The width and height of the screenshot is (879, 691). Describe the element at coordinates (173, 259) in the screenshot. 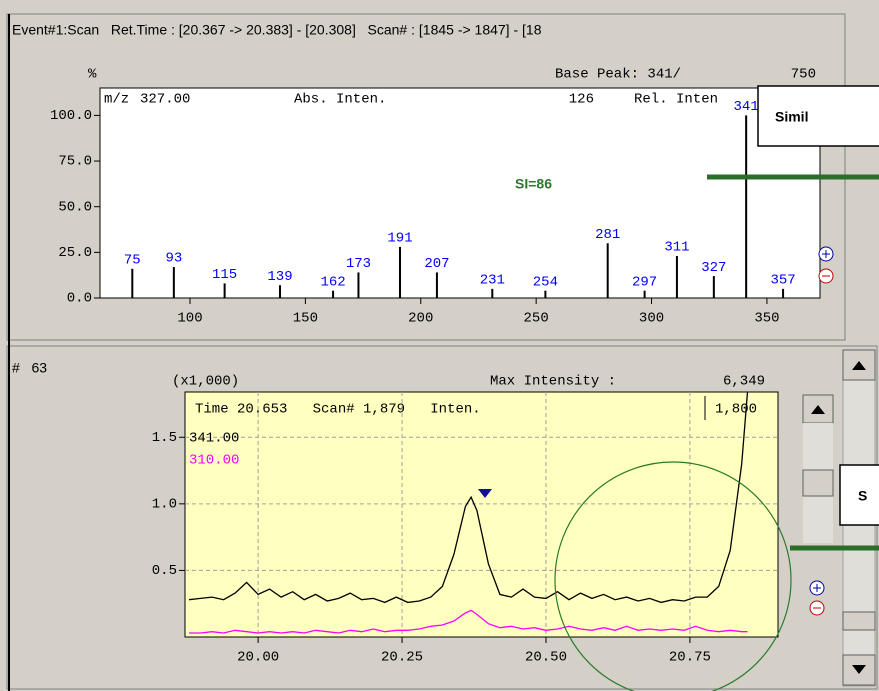

I see `peak-label: 93` at that location.